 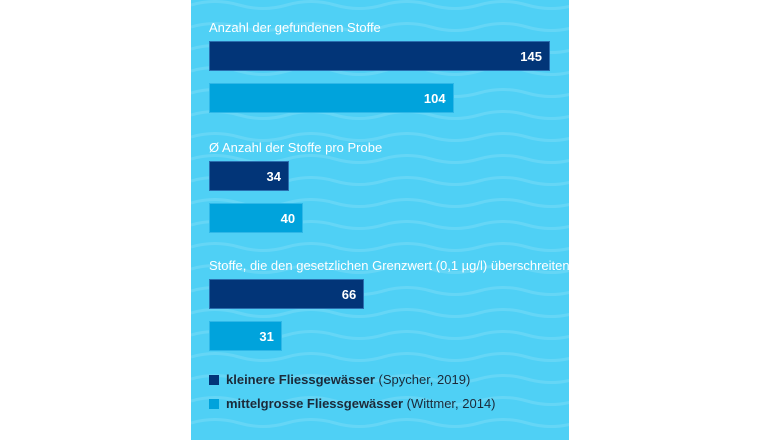 I want to click on data-label: 145, so click(x=531, y=56).